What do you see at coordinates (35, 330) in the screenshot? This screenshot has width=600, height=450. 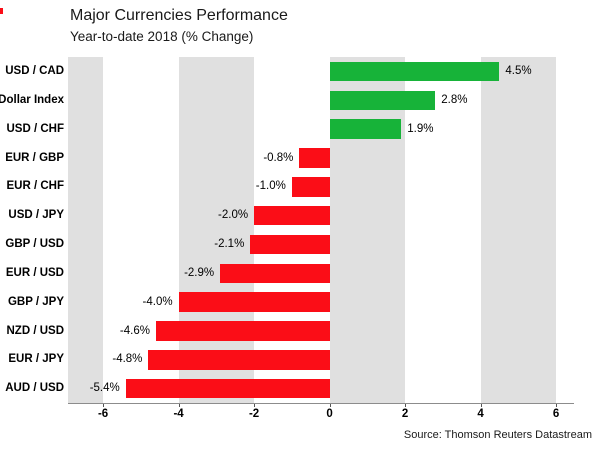 I see `category-label: NZD / USD` at bounding box center [35, 330].